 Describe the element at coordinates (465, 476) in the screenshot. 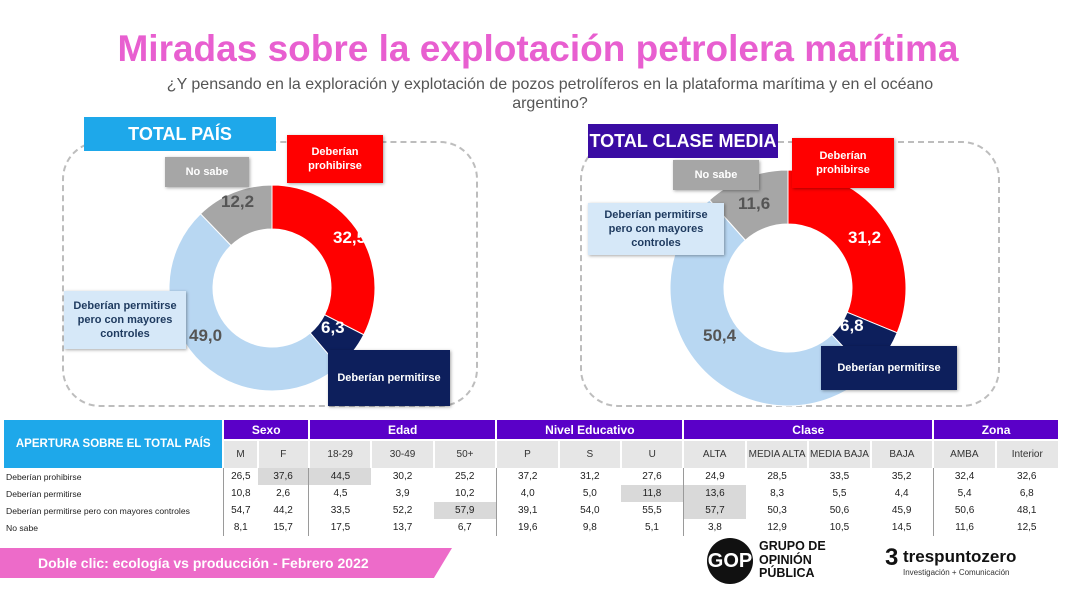

I see `table-cell: 25,2` at that location.